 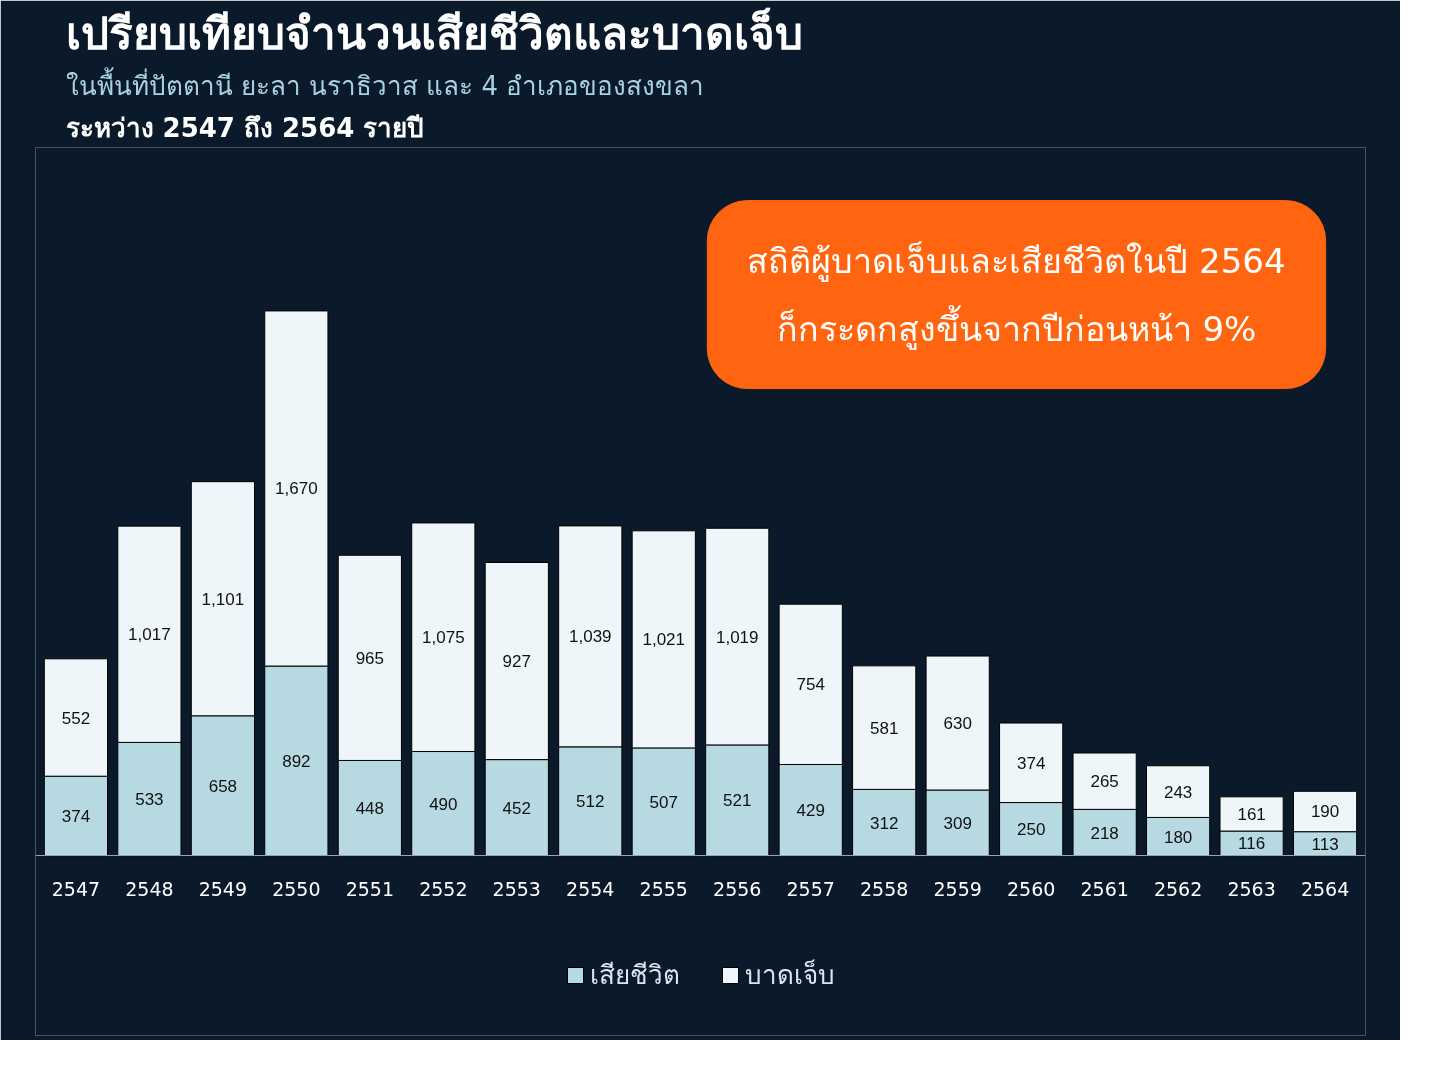 What do you see at coordinates (443, 638) in the screenshot?
I see `data-label: 1,075` at bounding box center [443, 638].